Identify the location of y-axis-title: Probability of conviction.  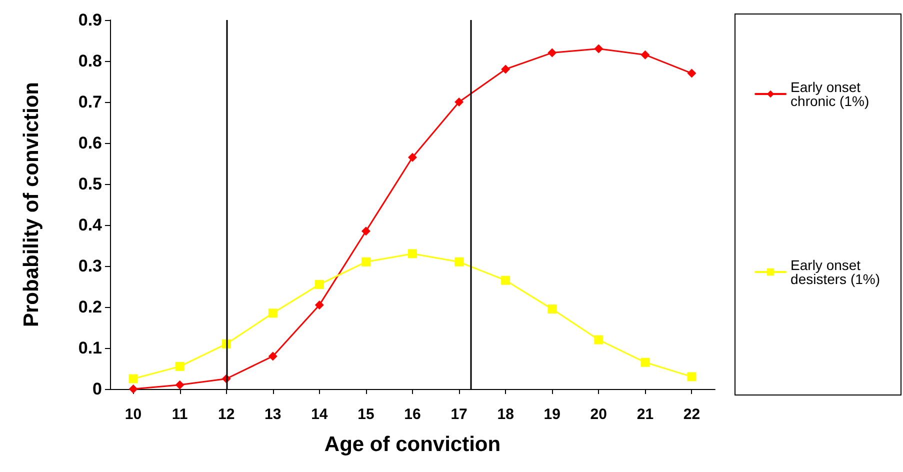
(31, 205).